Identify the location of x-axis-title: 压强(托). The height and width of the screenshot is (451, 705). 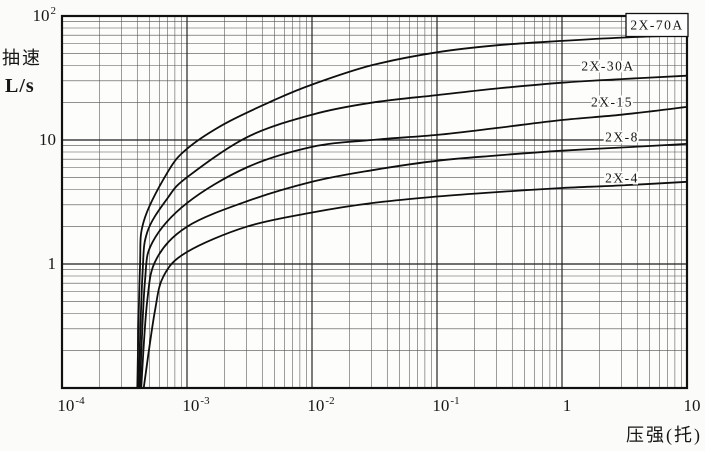
(664, 435).